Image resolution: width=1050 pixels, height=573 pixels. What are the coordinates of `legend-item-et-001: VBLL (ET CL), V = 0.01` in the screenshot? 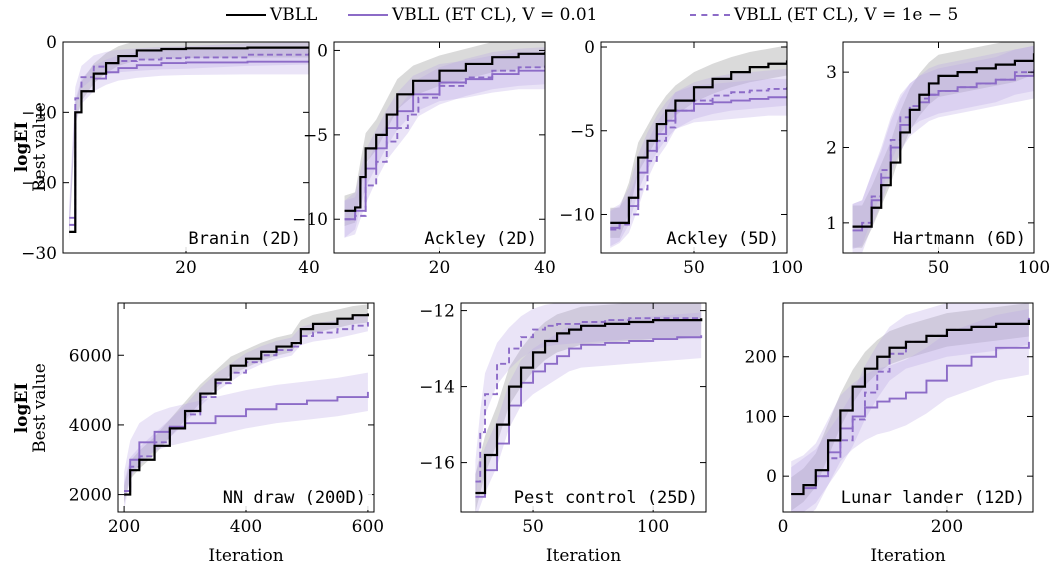 It's located at (472, 15).